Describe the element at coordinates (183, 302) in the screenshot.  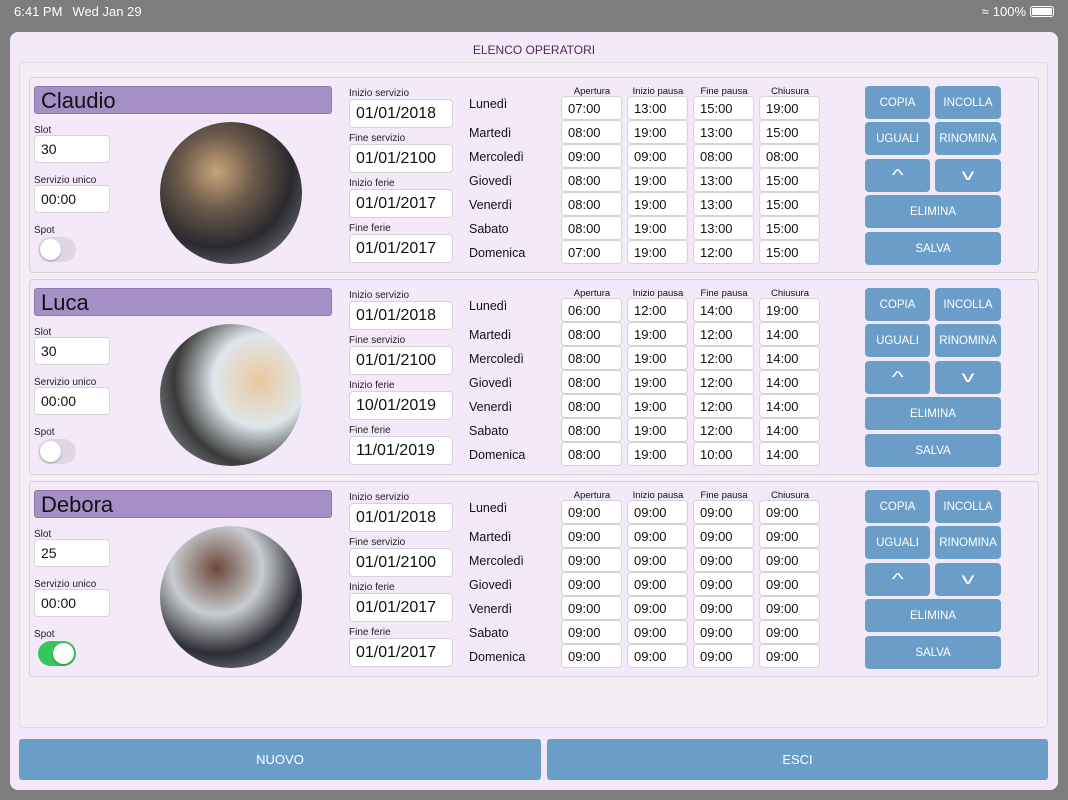
I see `operator-name: Luca` at that location.